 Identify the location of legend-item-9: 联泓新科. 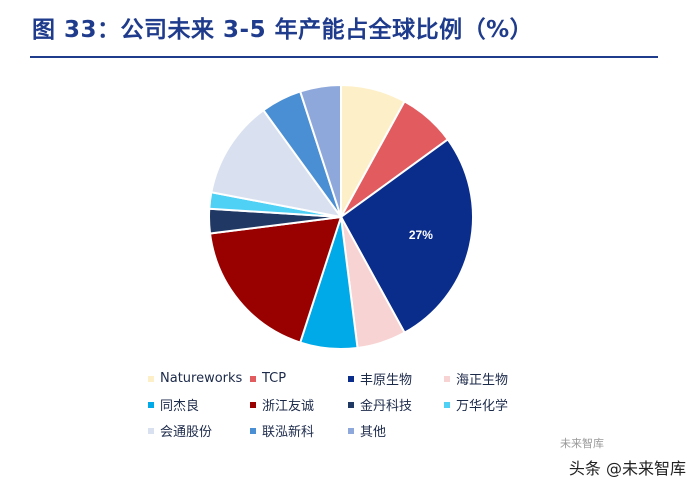
(297, 431).